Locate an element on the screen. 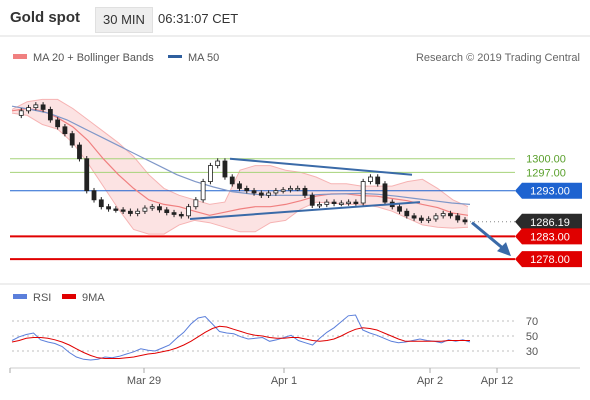 The image size is (590, 400). rsi-tick-label: 50 is located at coordinates (532, 337).